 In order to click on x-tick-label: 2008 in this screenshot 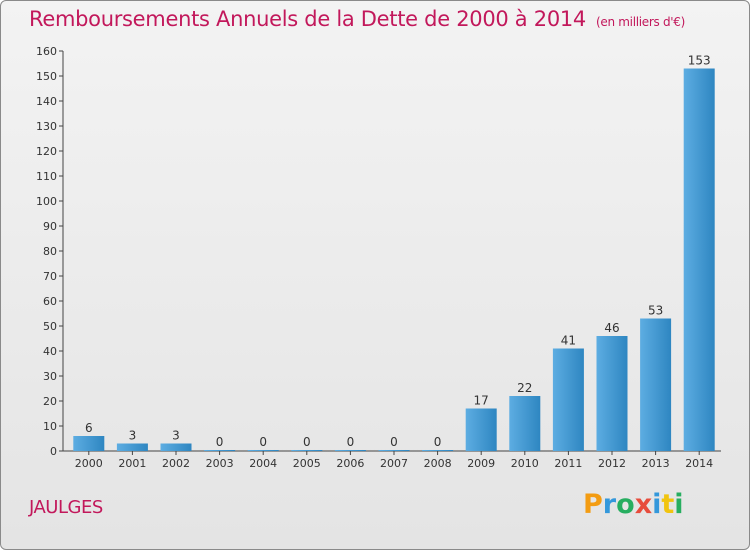, I will do `click(438, 463)`.